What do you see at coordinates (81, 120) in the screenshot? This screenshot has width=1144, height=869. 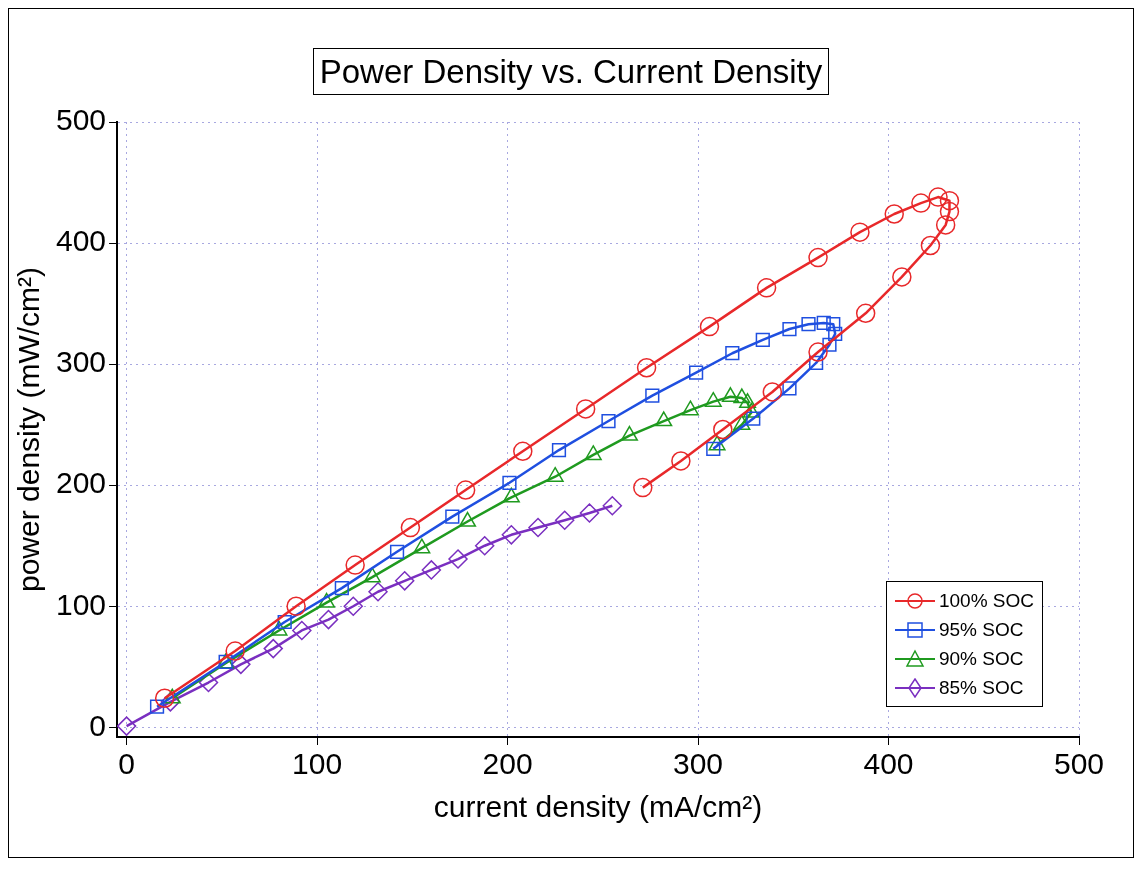 I see `y-tick-label: 500` at bounding box center [81, 120].